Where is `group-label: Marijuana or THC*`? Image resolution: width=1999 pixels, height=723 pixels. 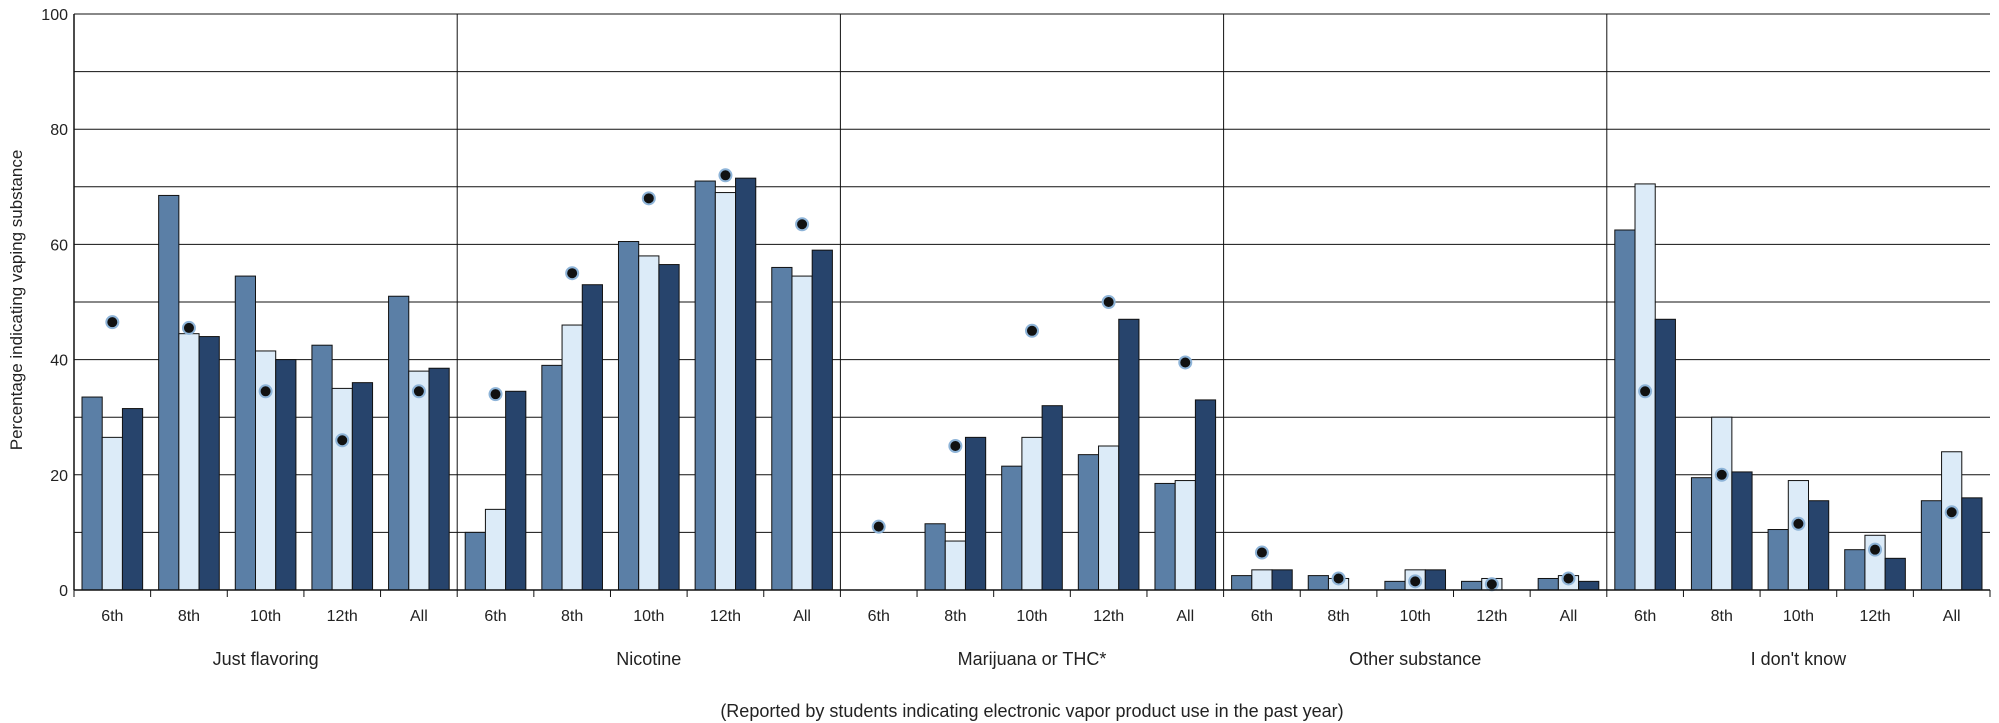 group-label: Marijuana or THC* is located at coordinates (1032, 659).